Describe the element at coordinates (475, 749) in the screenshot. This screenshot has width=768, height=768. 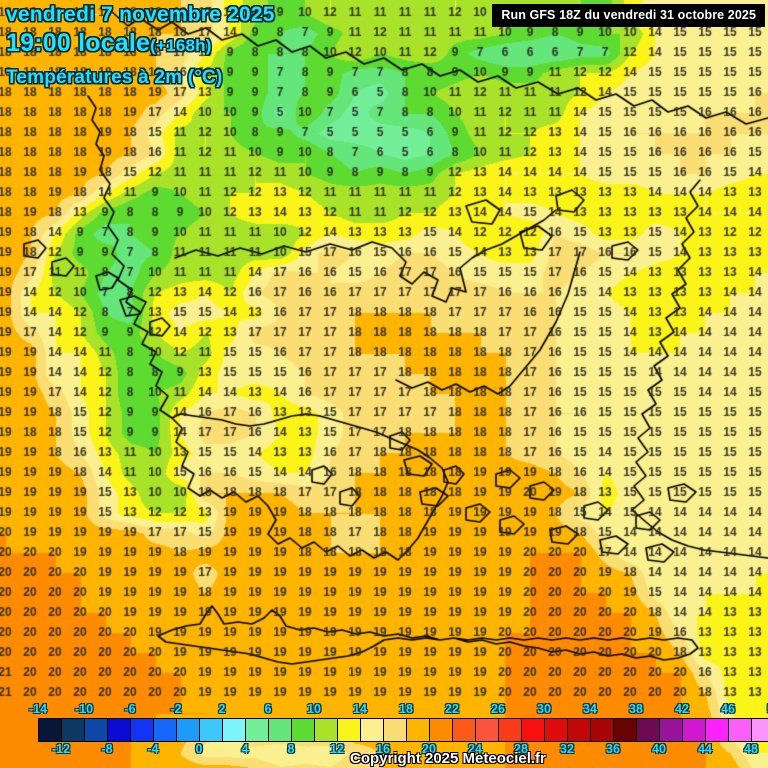
I see `legend-tick-label: 24` at that location.